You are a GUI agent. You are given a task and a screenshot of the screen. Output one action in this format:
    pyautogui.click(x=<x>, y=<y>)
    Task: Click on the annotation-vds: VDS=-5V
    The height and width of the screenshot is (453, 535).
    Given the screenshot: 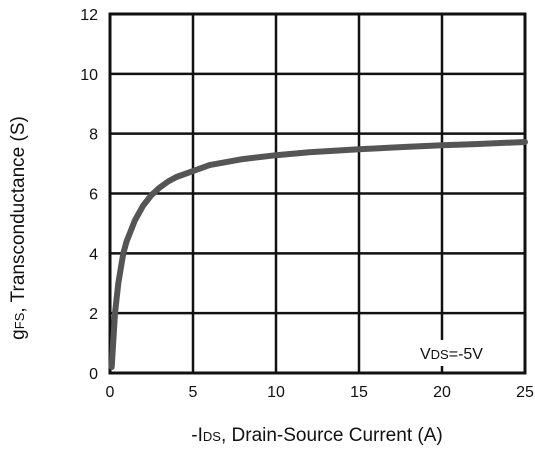 What is the action you would take?
    pyautogui.click(x=451, y=354)
    